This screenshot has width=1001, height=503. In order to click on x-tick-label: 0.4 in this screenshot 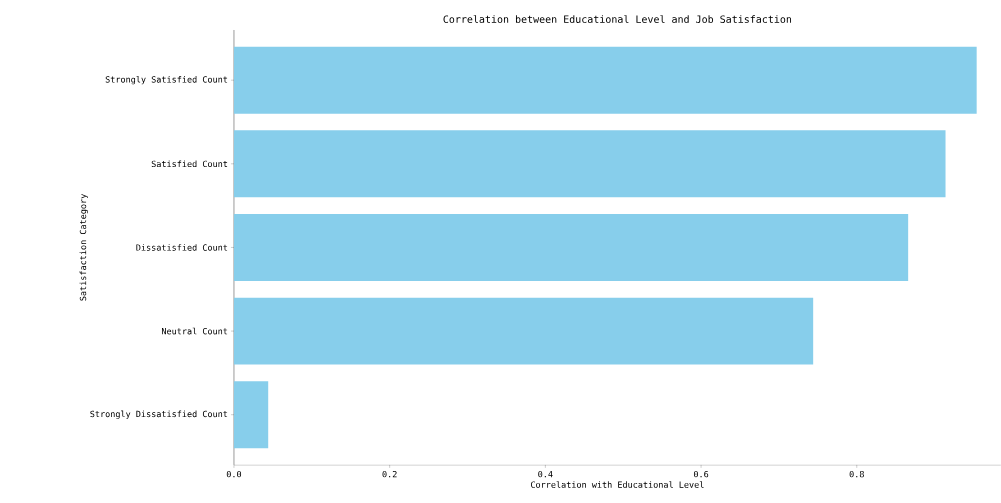, I will do `click(545, 474)`.